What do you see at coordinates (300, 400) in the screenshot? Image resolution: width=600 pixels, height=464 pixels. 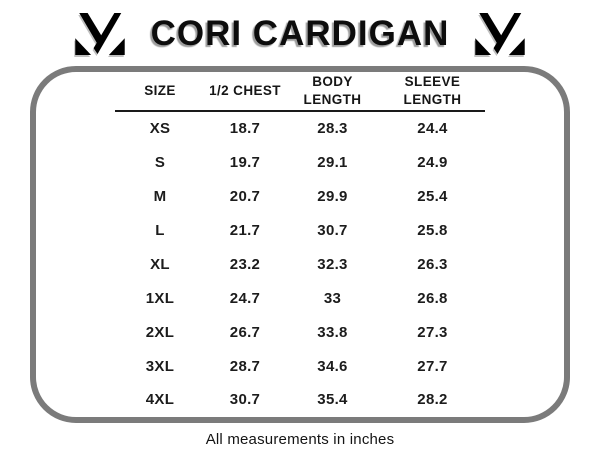 I see `table-row: 4XL 30.7 35.4 28.2` at bounding box center [300, 400].